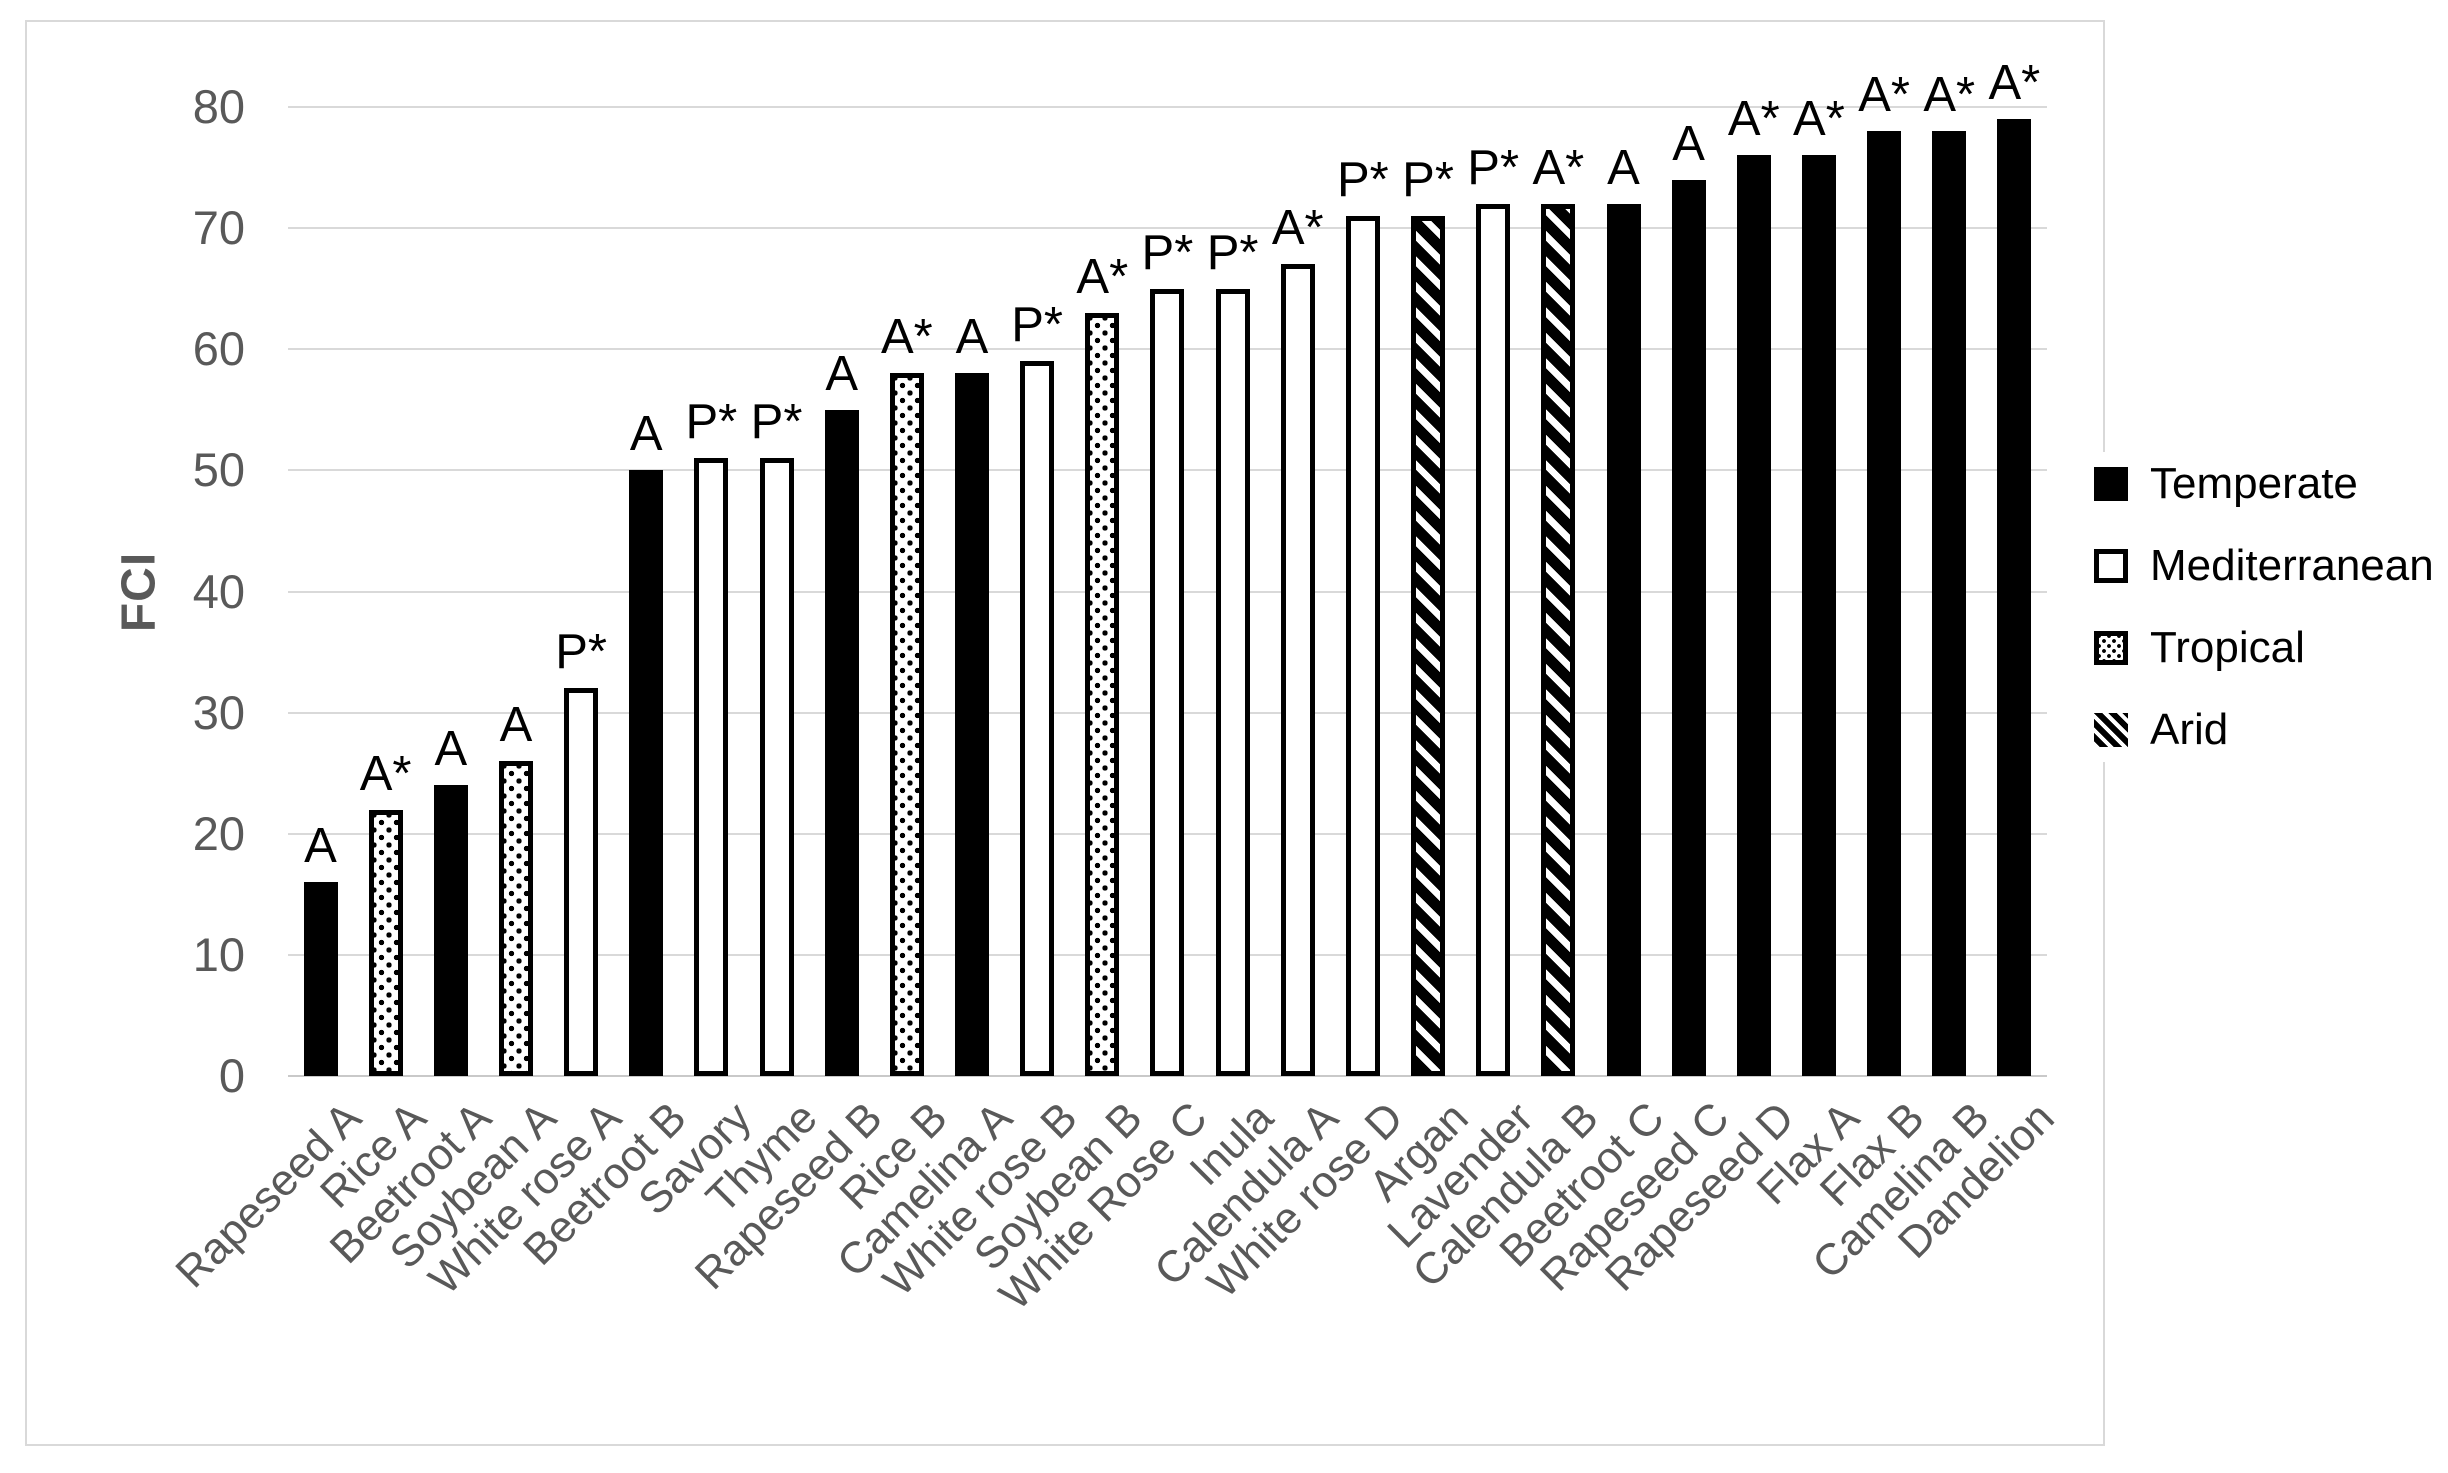 This screenshot has width=2448, height=1473. What do you see at coordinates (231, 1075) in the screenshot?
I see `y-axis-tick-label: 0` at bounding box center [231, 1075].